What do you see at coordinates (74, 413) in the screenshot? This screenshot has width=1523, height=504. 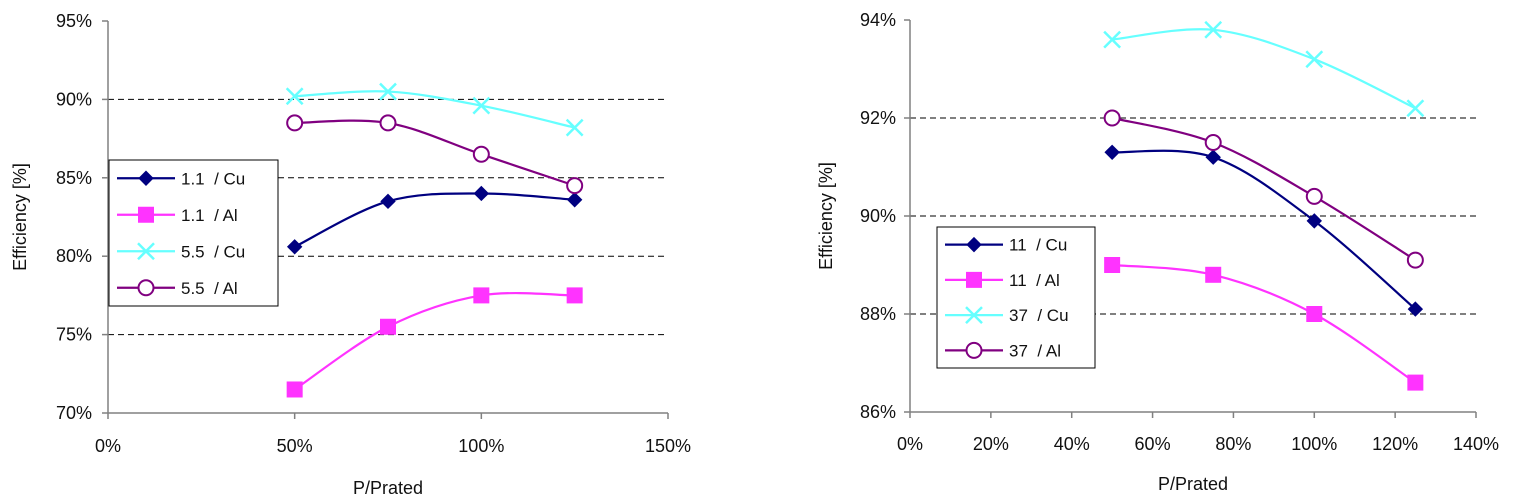 I see `y-tick-label: 70%` at bounding box center [74, 413].